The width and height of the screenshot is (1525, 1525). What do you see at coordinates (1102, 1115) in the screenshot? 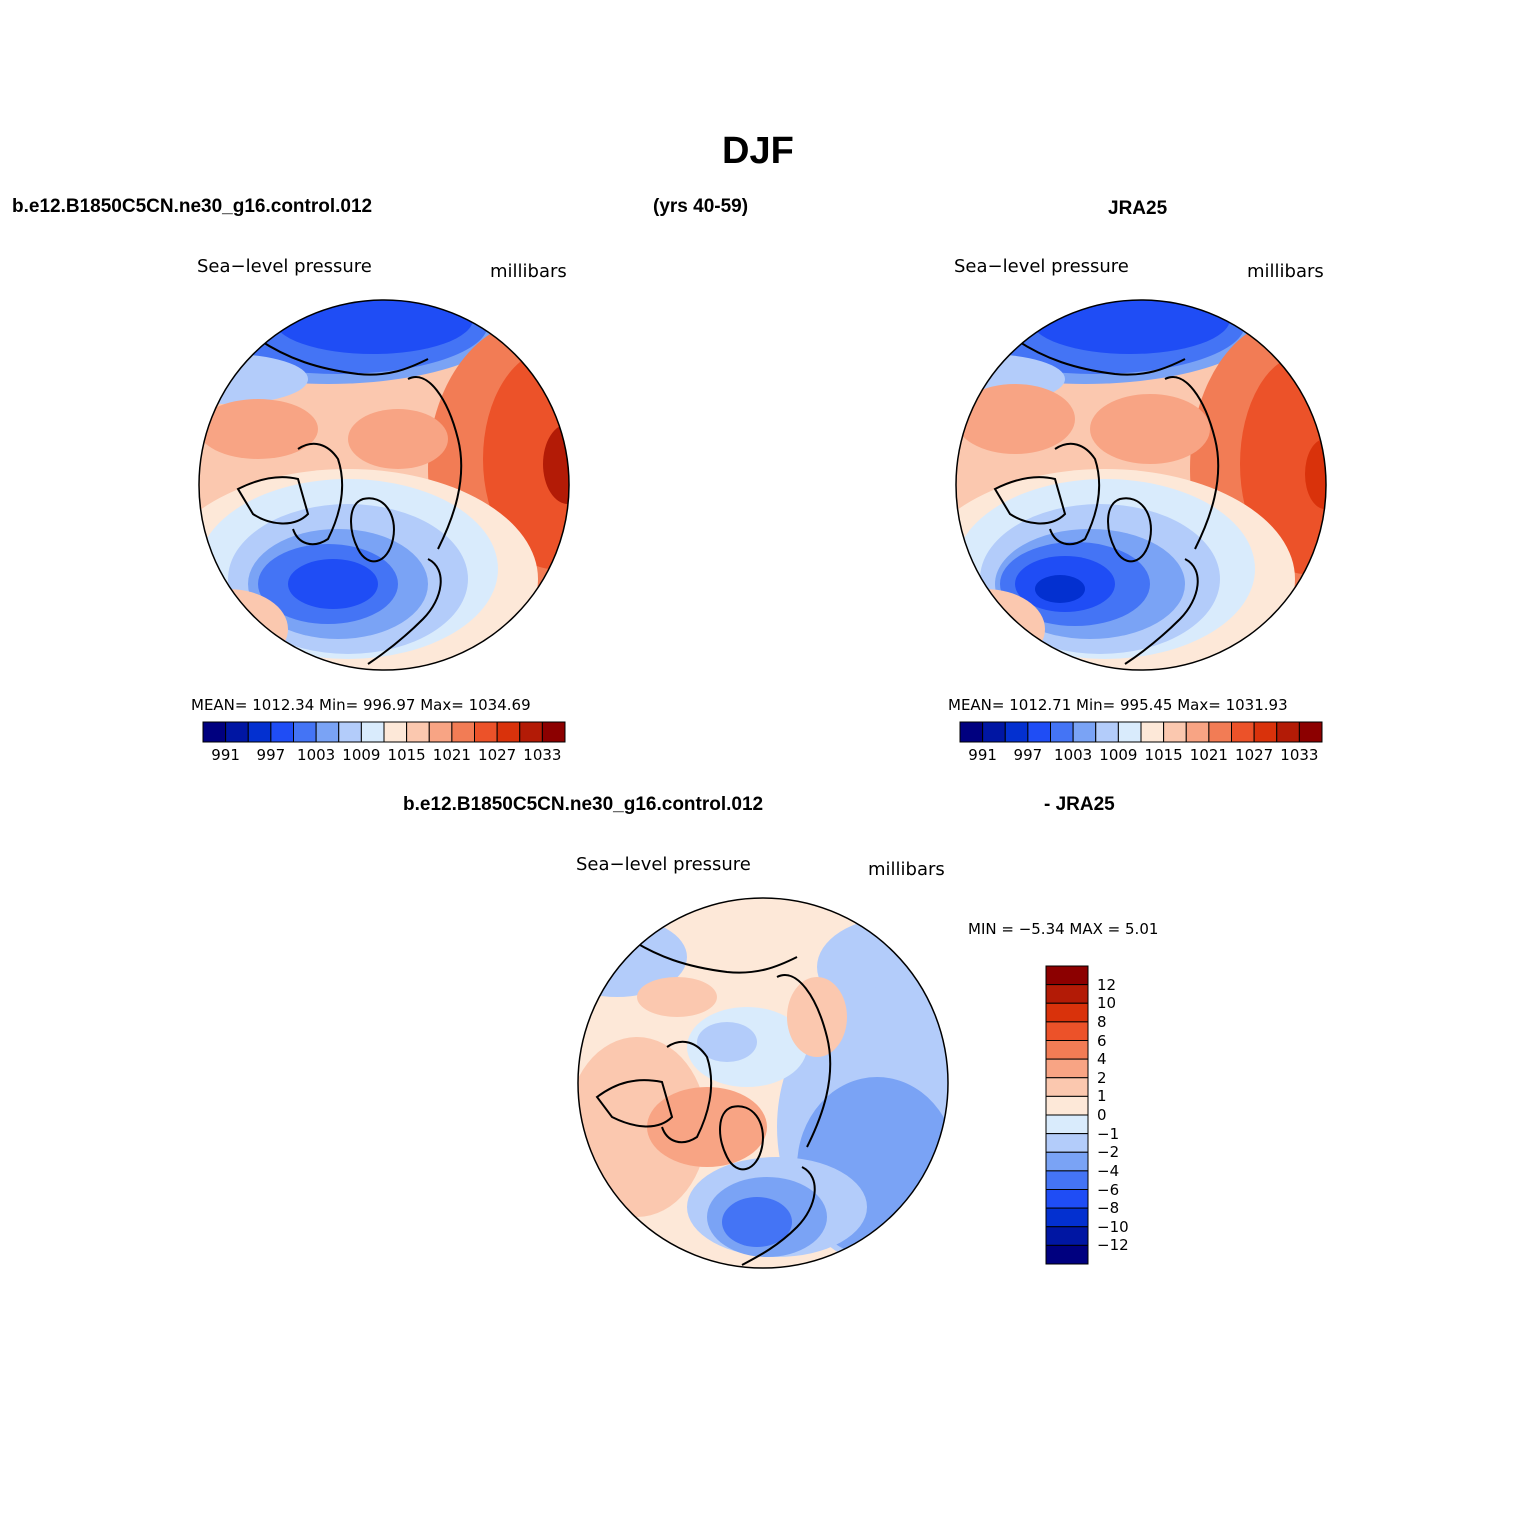
I see `diff-colorbar-tick-label: 0` at bounding box center [1102, 1115].